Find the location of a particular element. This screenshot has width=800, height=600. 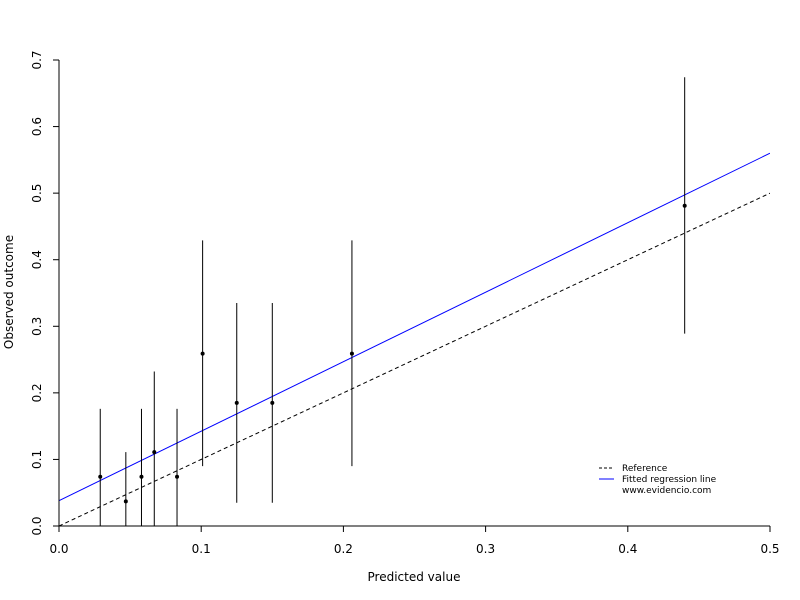

x-tick-label-5: 0.4 is located at coordinates (627, 549).